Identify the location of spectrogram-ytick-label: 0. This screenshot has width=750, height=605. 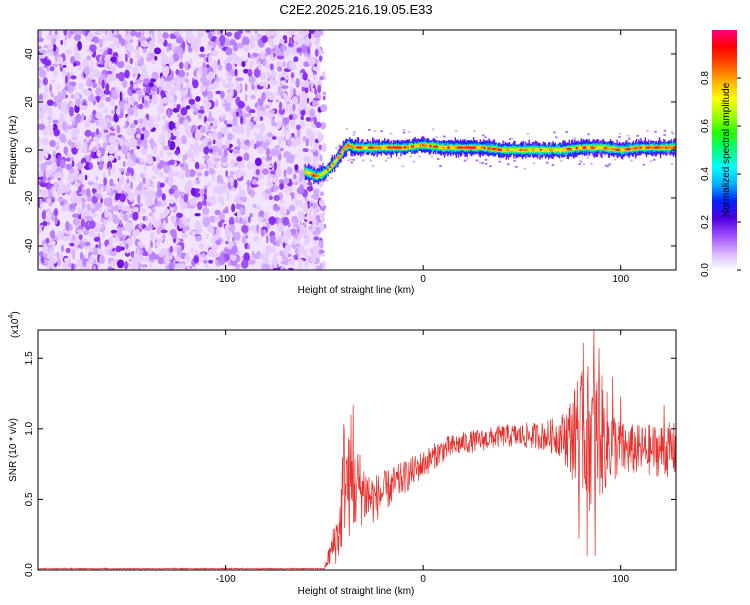
(29, 150).